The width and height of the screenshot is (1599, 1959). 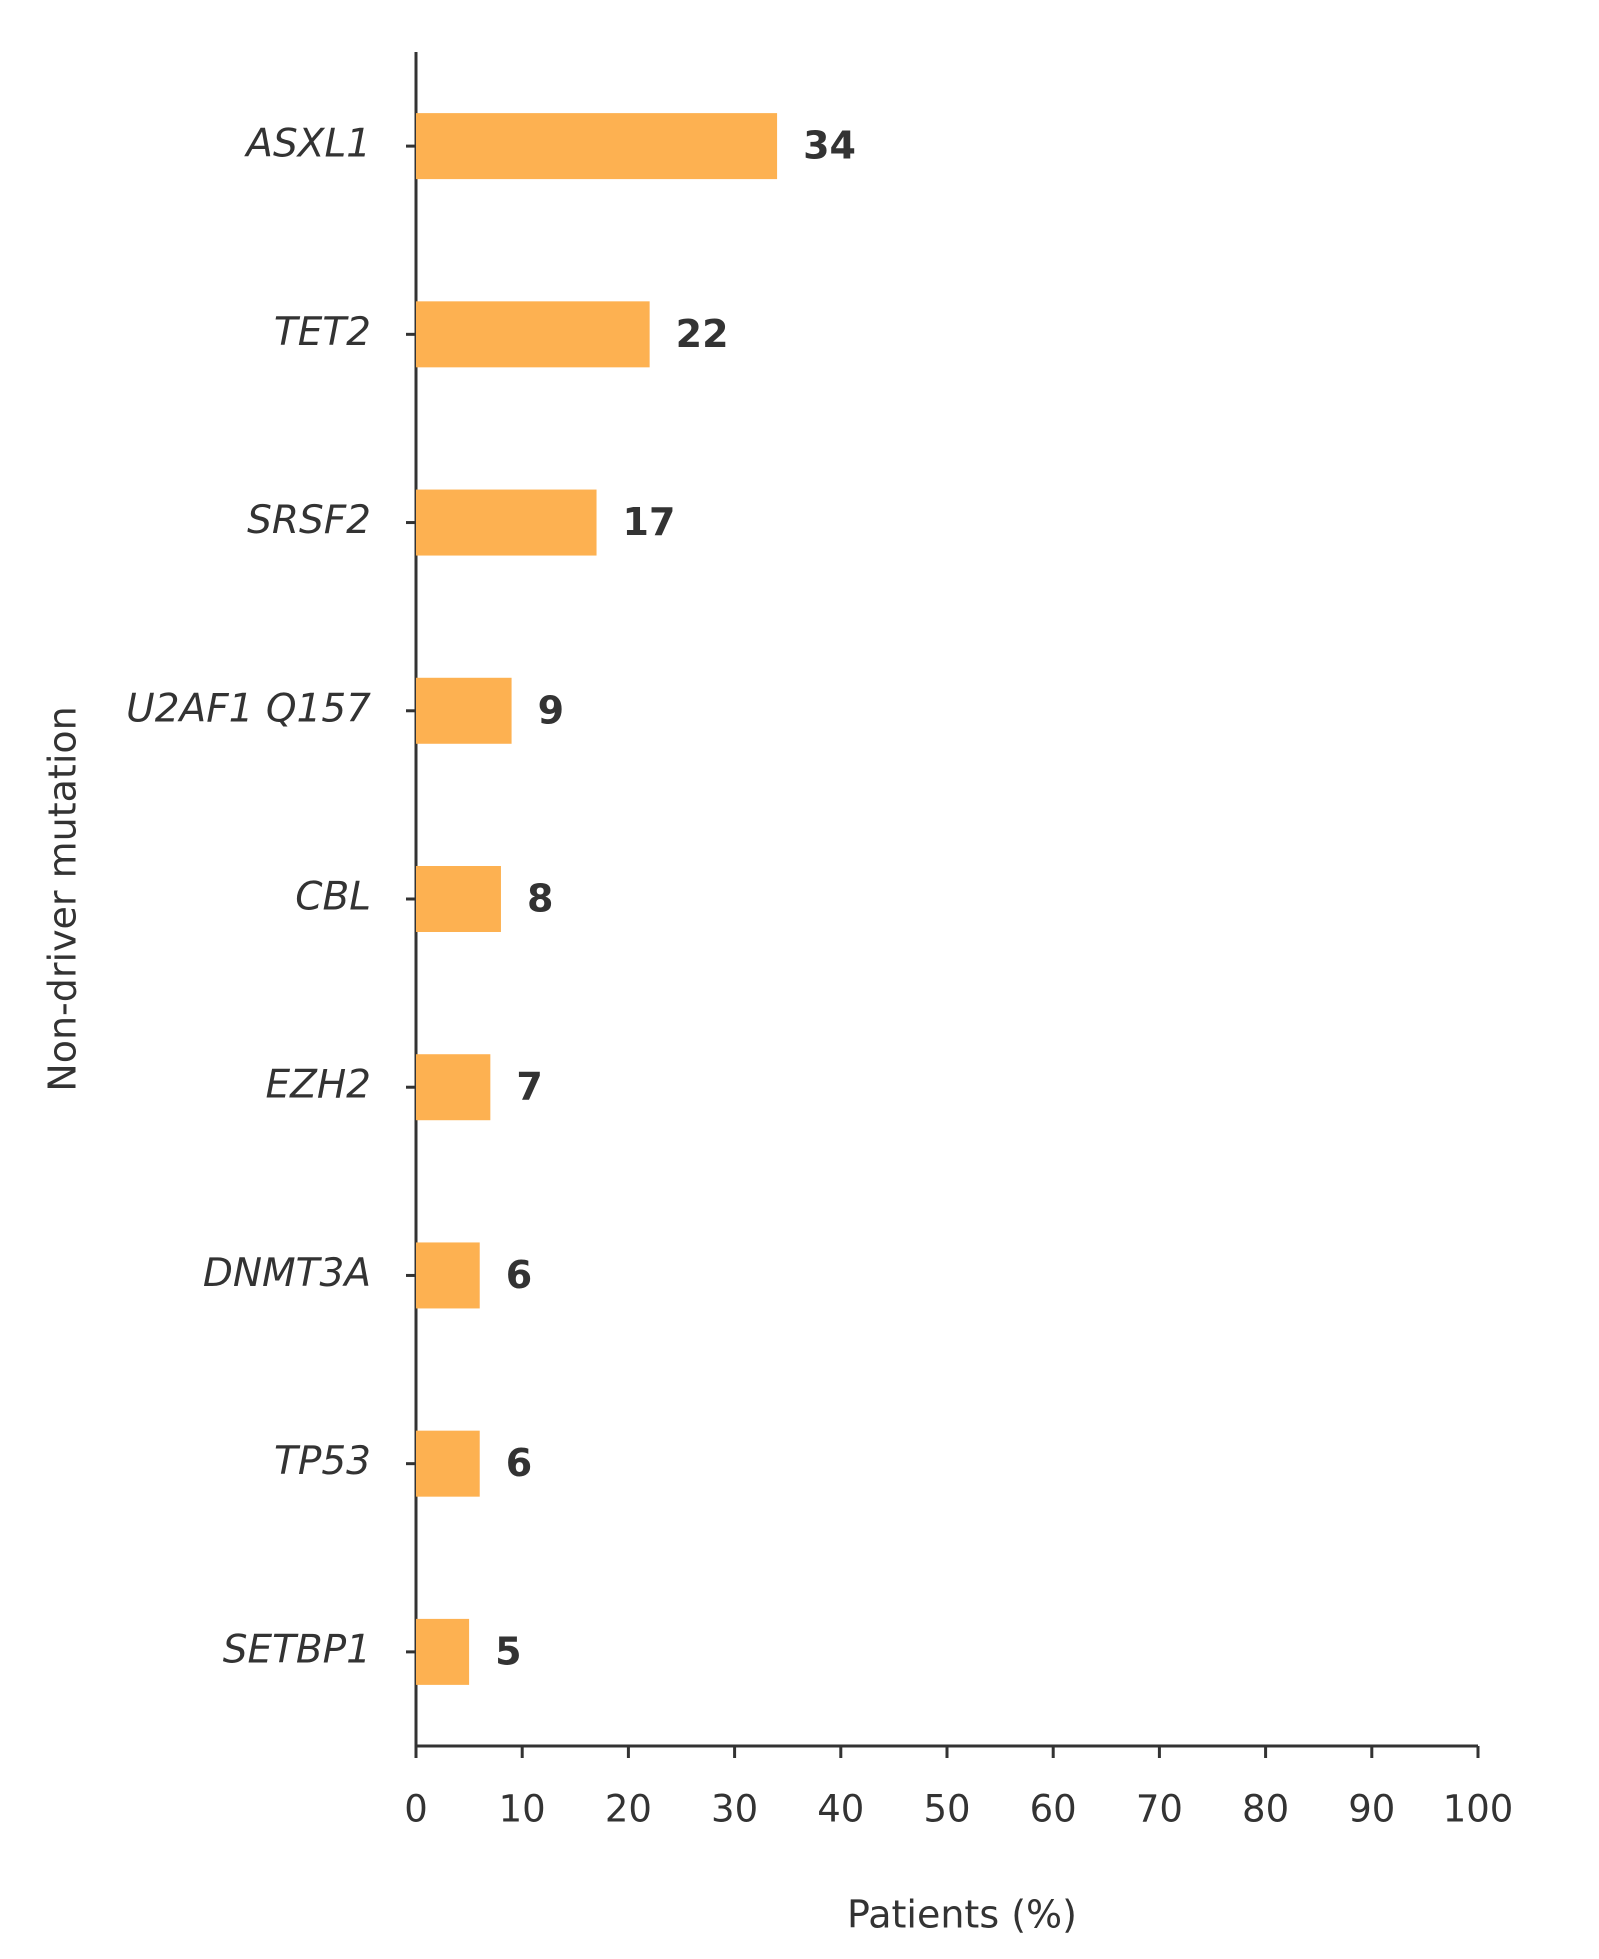 What do you see at coordinates (1053, 1809) in the screenshot?
I see `x-tick-label: 60` at bounding box center [1053, 1809].